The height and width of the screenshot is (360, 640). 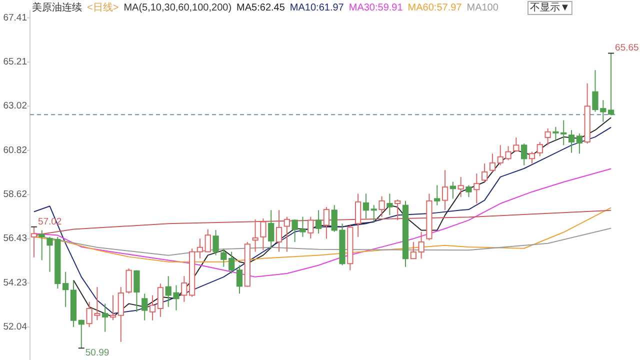 I want to click on y-tick-label: 58.62, so click(x=15, y=194).